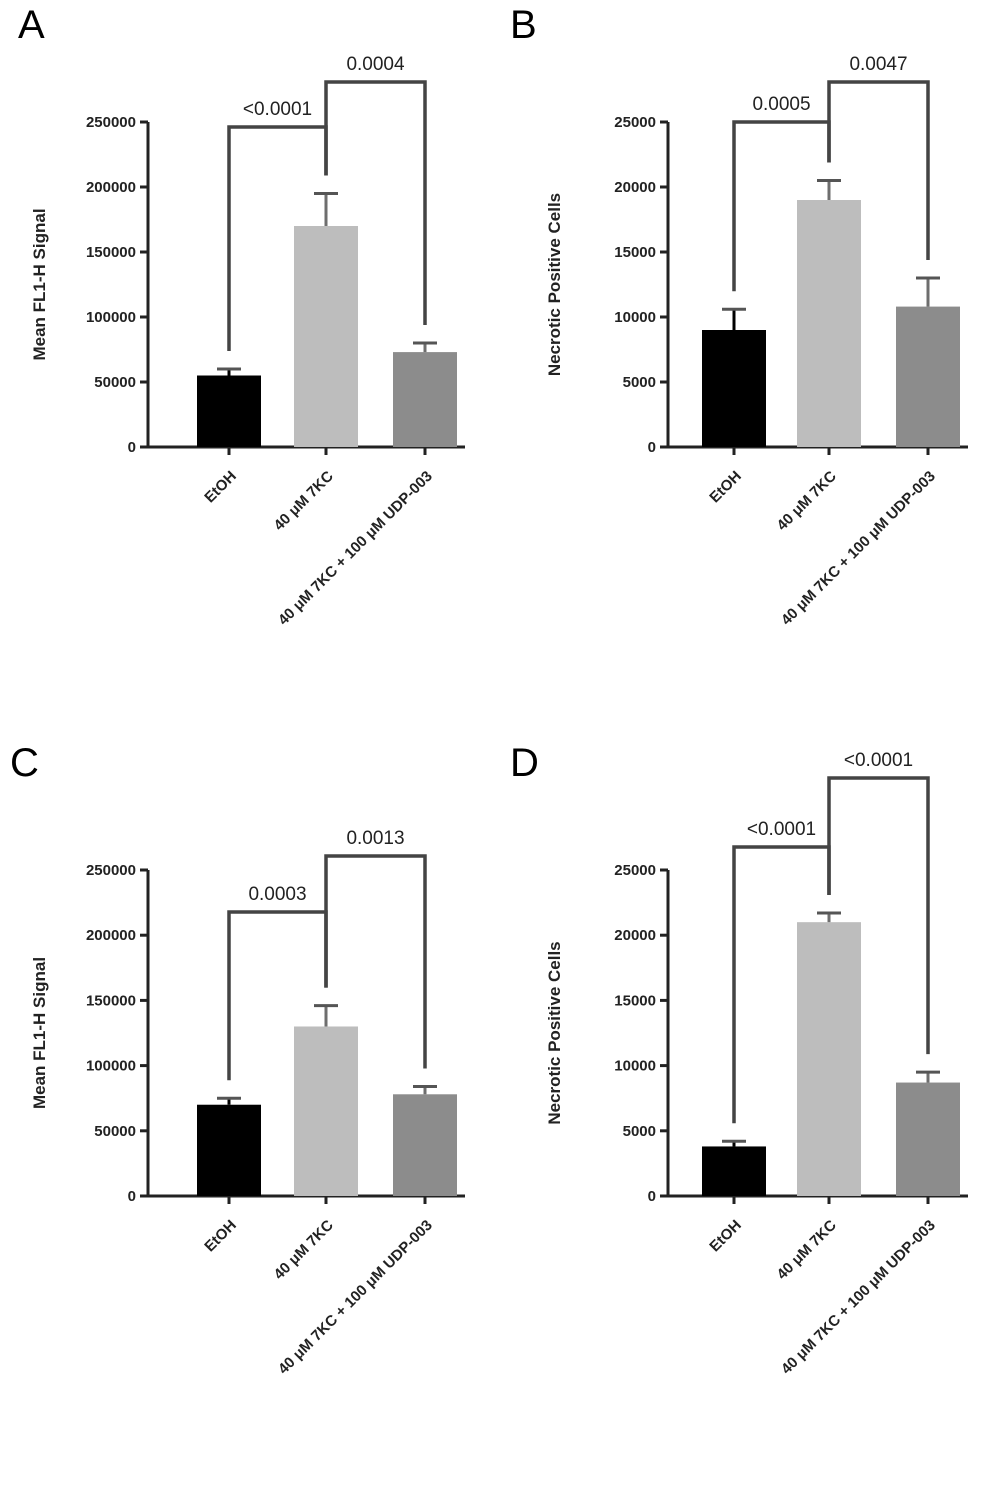 This screenshot has width=1000, height=1487. Describe the element at coordinates (523, 25) in the screenshot. I see `panel-letter: B` at that location.